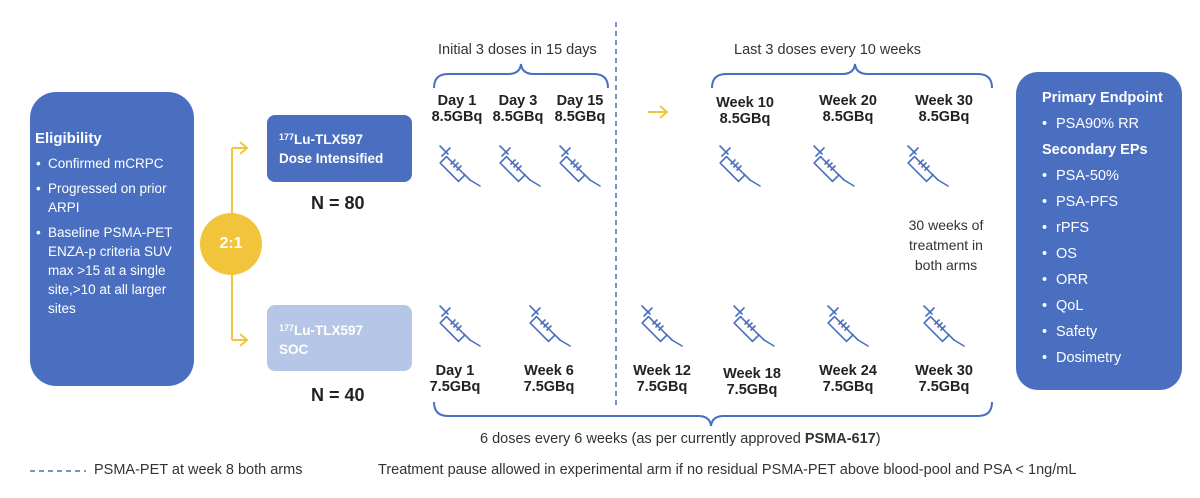  Describe the element at coordinates (1112, 332) in the screenshot. I see `secondary-endpoint-item: Safety` at that location.